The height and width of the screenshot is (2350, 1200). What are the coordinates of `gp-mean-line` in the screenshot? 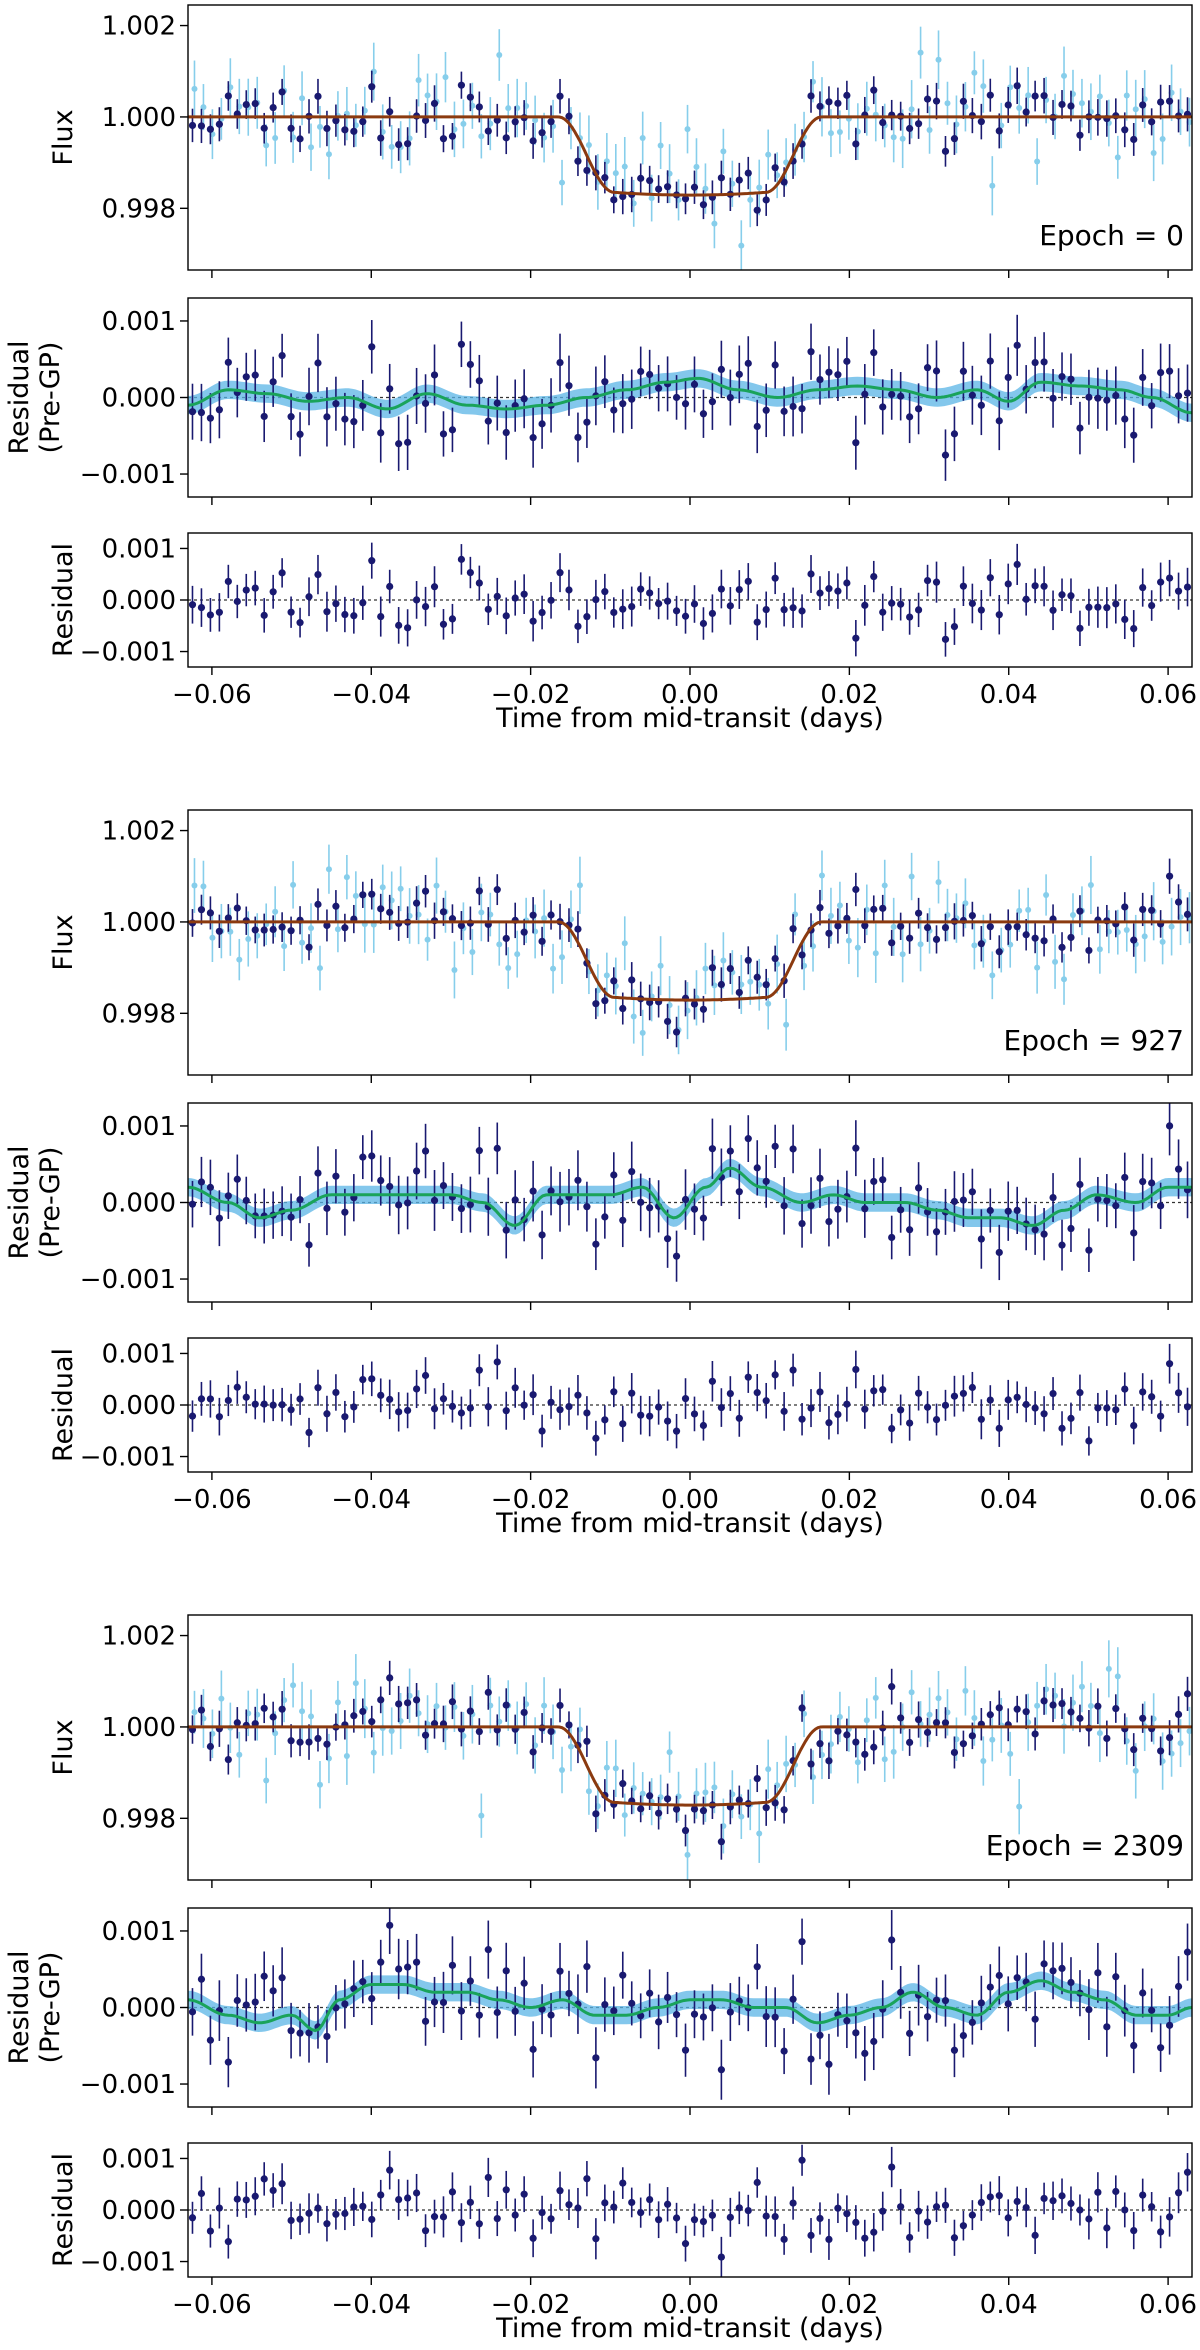 It's located at (690, 1196).